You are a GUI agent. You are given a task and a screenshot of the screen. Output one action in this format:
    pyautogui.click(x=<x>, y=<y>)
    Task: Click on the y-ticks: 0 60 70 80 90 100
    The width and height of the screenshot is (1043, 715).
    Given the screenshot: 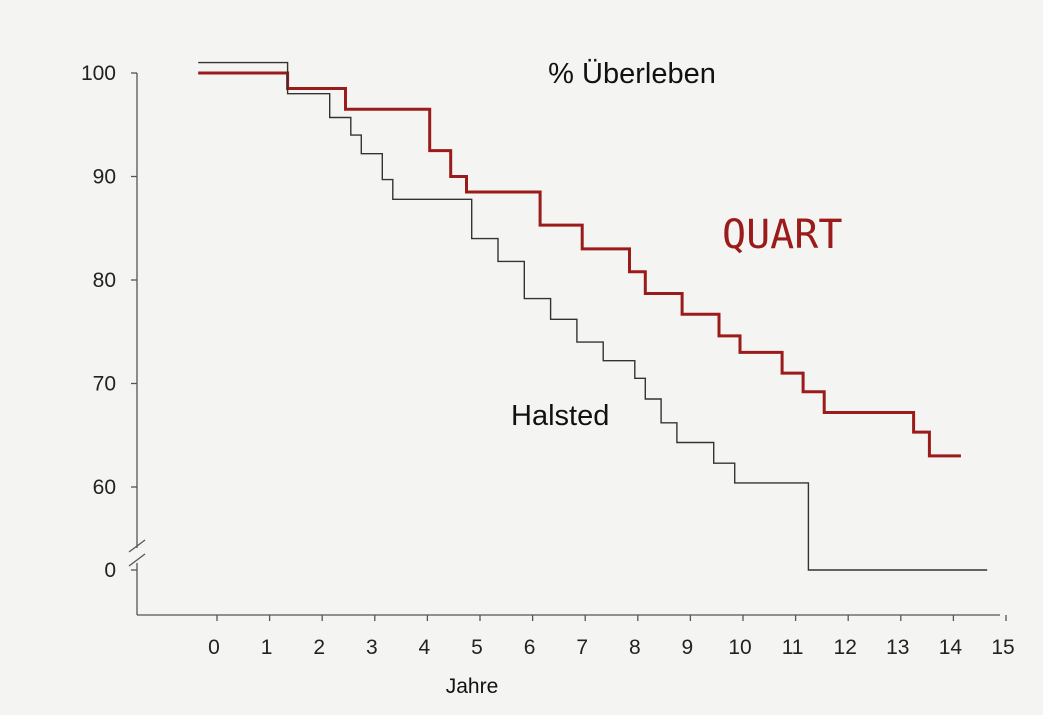 What is the action you would take?
    pyautogui.click(x=109, y=322)
    